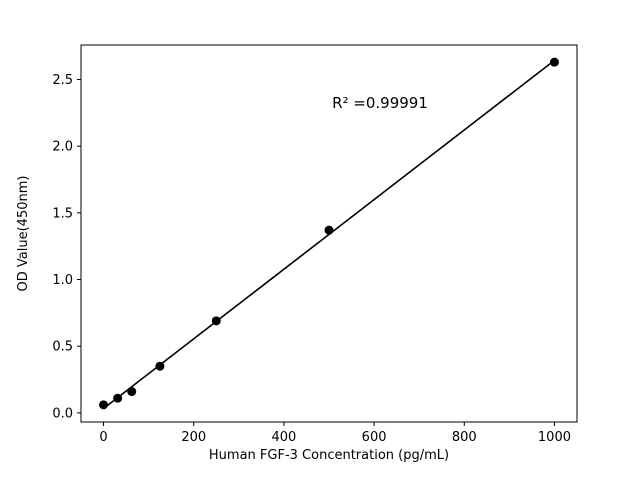 Image resolution: width=640 pixels, height=480 pixels. I want to click on y-tick-label: 1.5, so click(62, 213).